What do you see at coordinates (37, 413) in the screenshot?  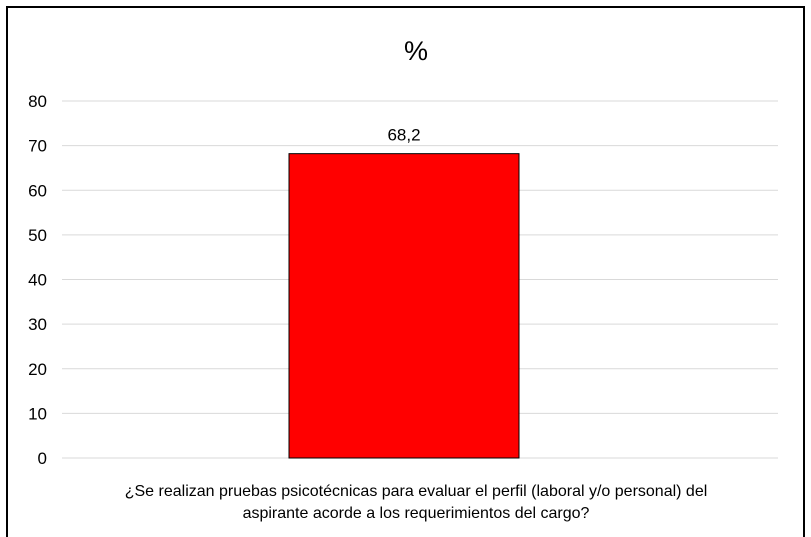 I see `y-tick-label: 10` at bounding box center [37, 413].